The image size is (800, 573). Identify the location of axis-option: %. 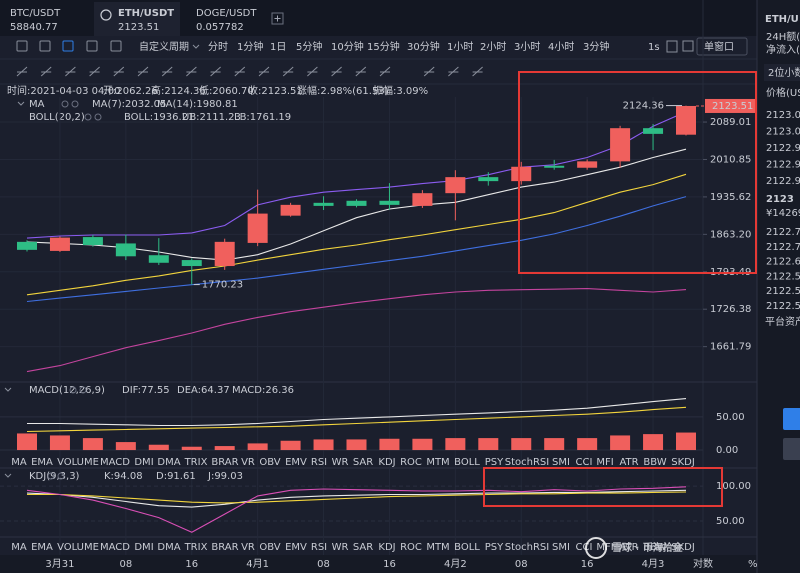
(753, 564).